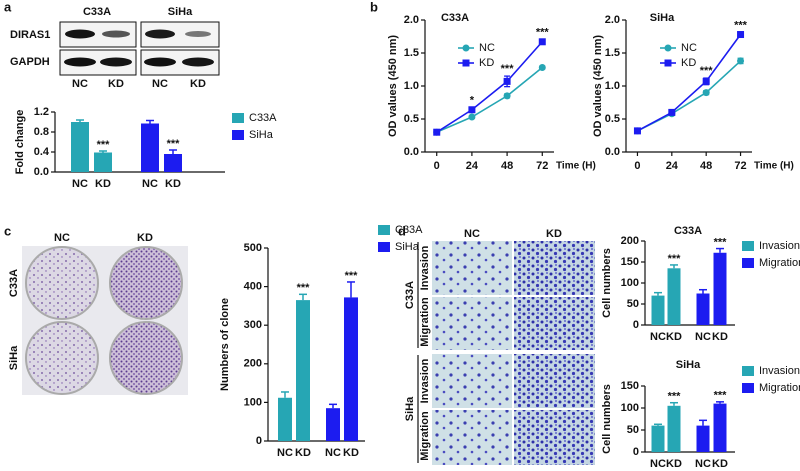  Describe the element at coordinates (30, 35) in the screenshot. I see `blot-protein: DIRAS1` at that location.